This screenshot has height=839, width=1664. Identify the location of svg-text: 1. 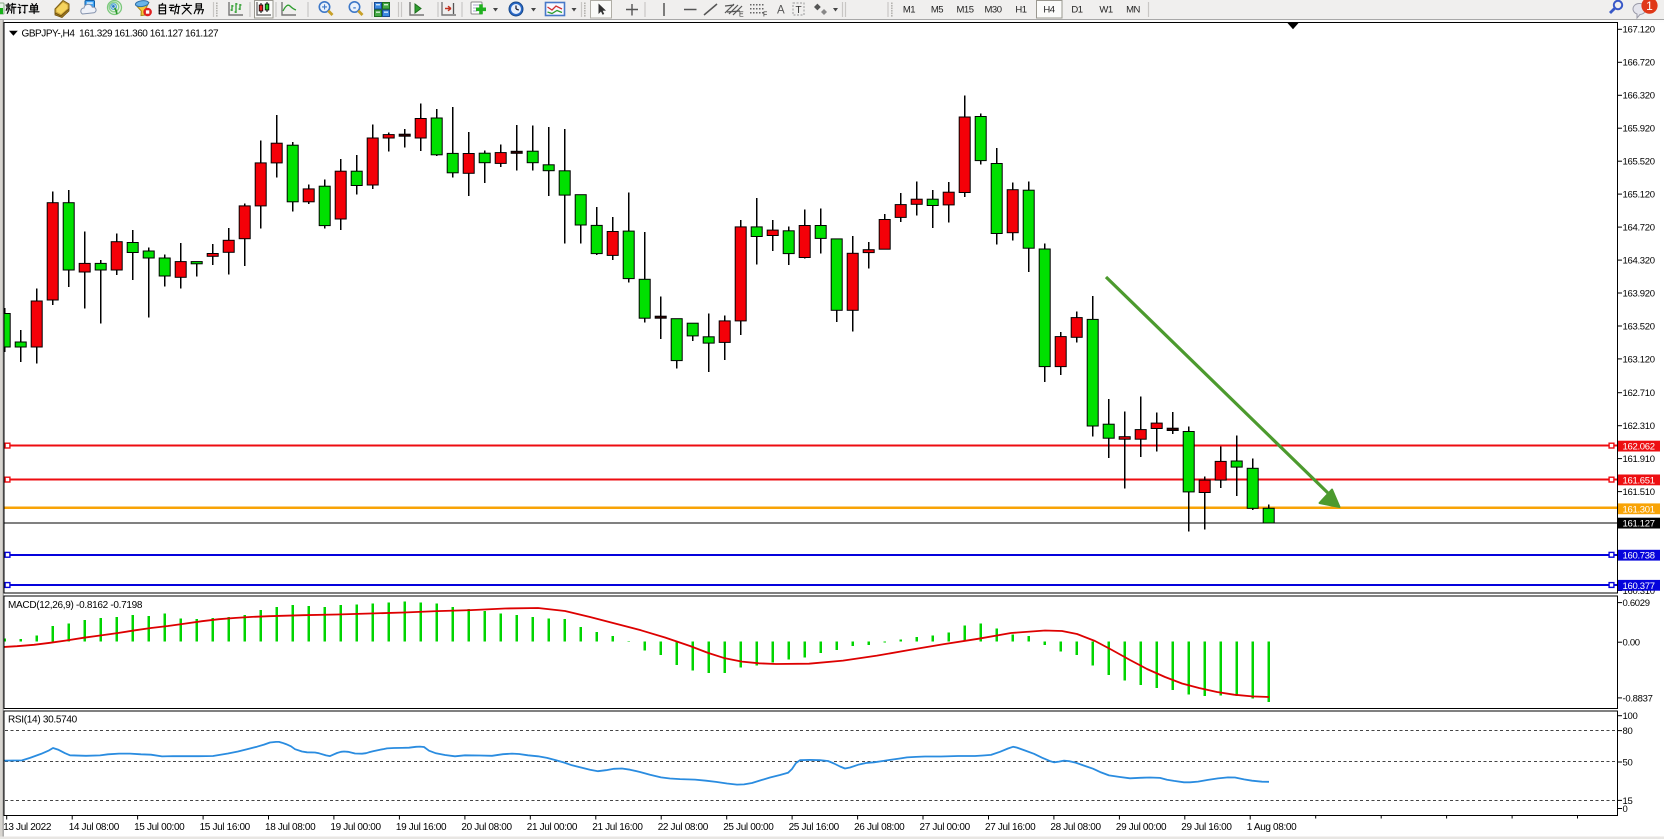
(1649, 6).